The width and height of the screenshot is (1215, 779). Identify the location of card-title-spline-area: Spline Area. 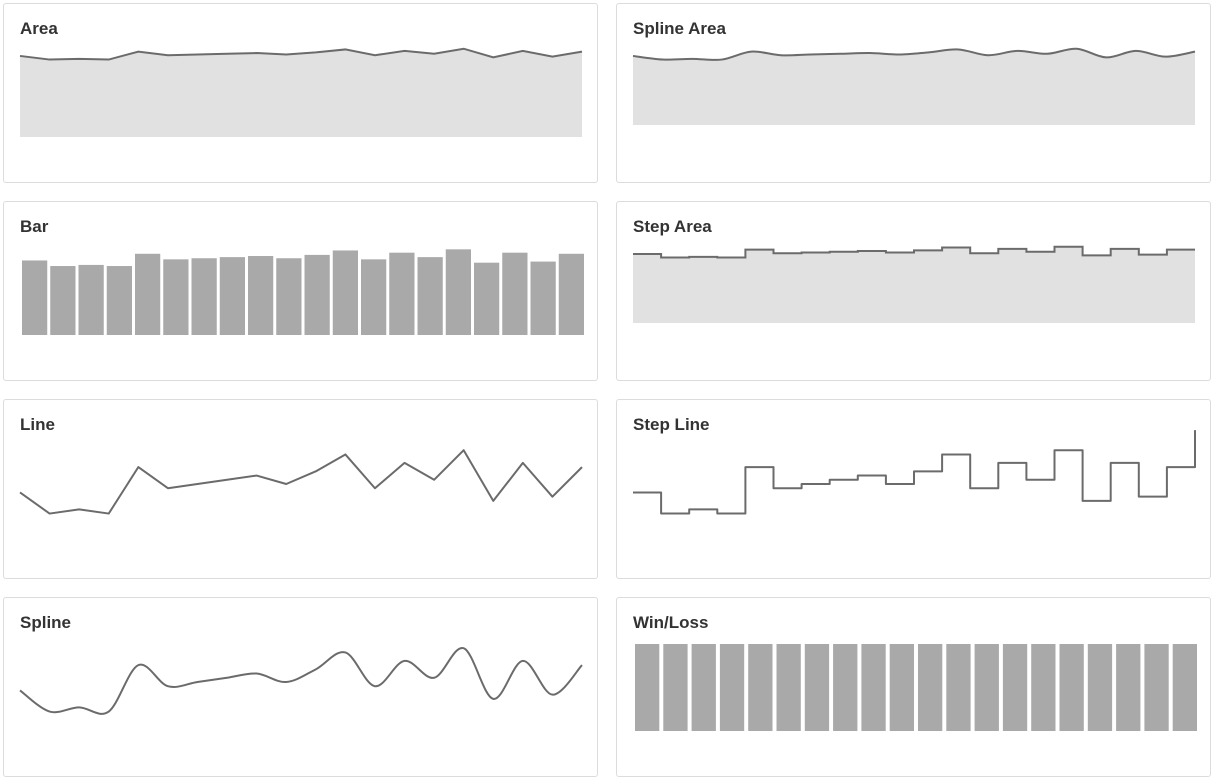
(679, 28).